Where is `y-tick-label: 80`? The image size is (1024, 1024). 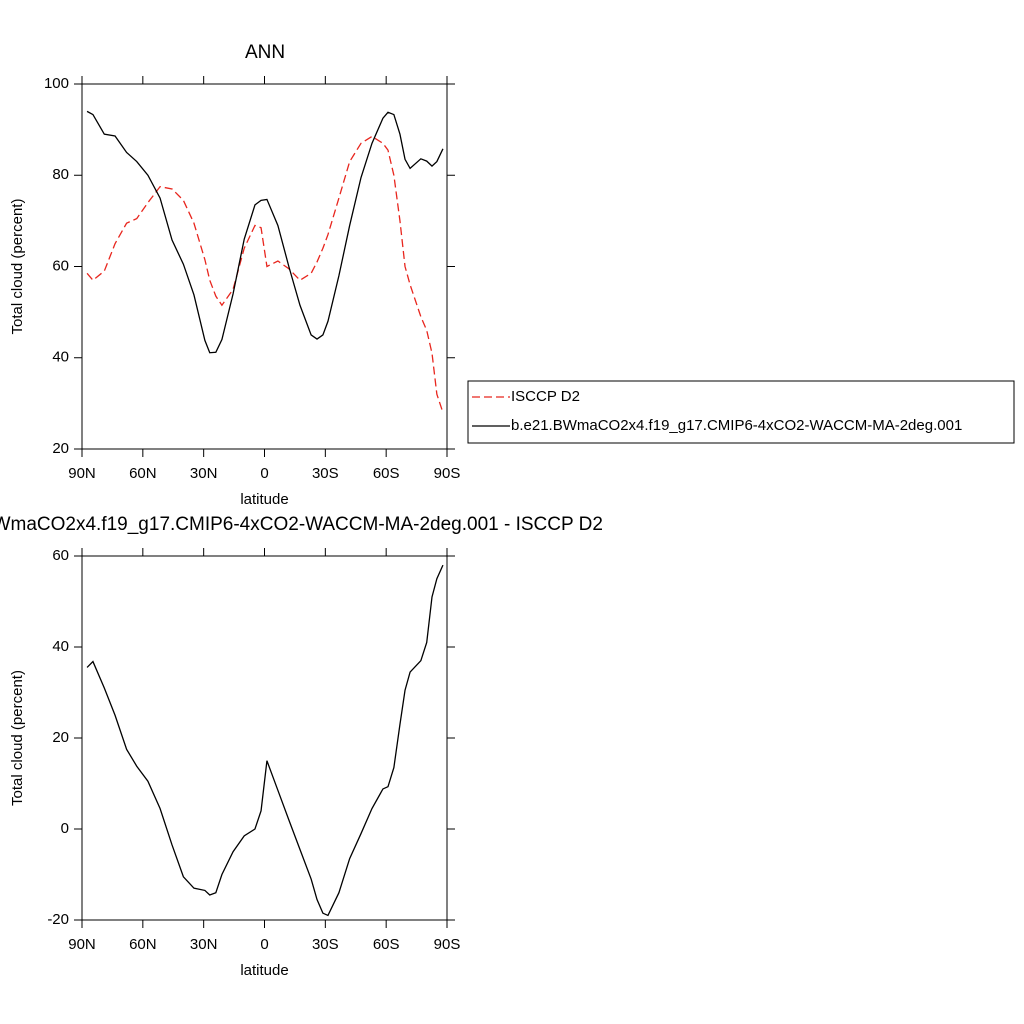 y-tick-label: 80 is located at coordinates (60, 174).